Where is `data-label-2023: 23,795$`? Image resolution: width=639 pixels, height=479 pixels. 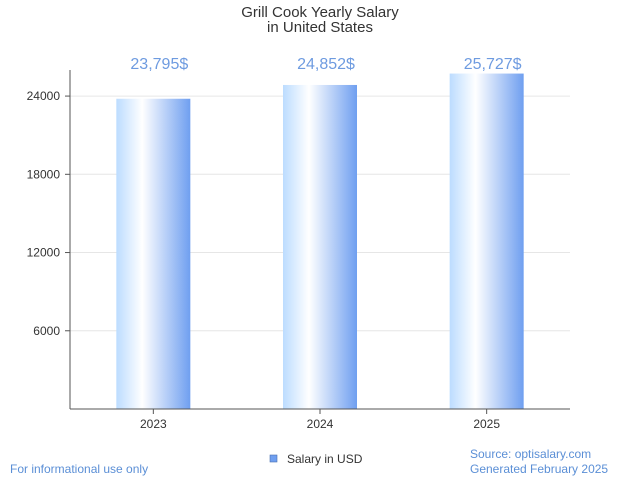
data-label-2023: 23,795$ is located at coordinates (159, 64).